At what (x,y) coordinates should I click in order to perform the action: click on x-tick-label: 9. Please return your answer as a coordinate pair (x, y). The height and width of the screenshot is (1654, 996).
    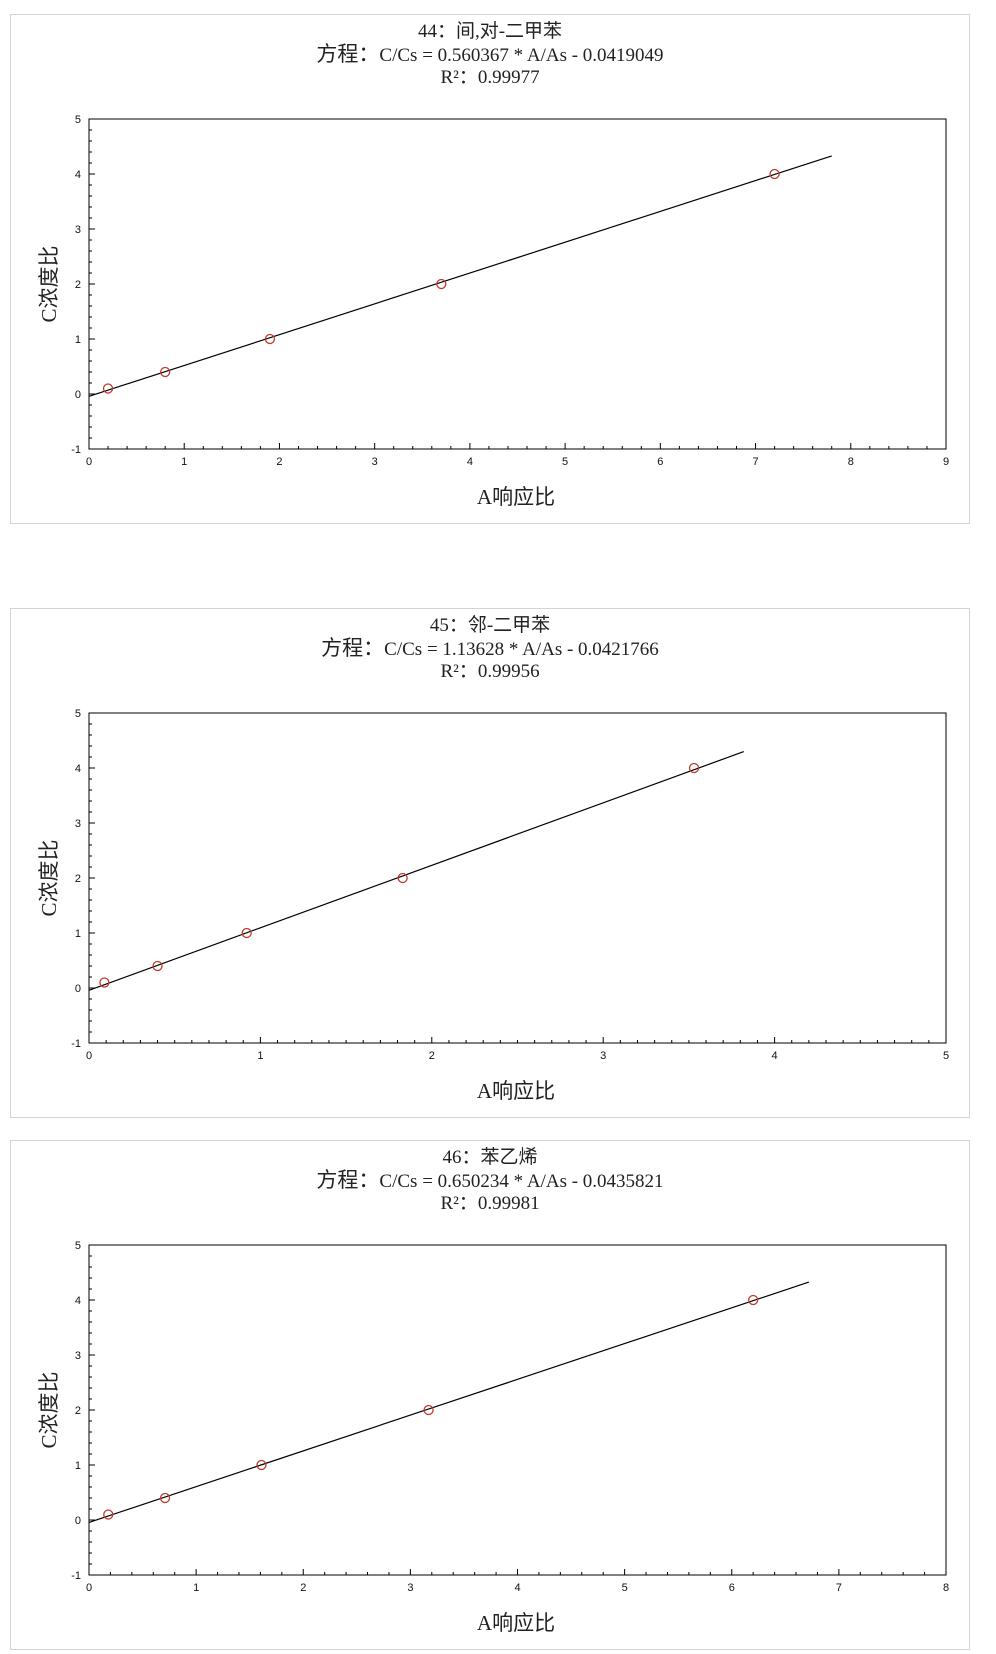
    Looking at the image, I should click on (946, 462).